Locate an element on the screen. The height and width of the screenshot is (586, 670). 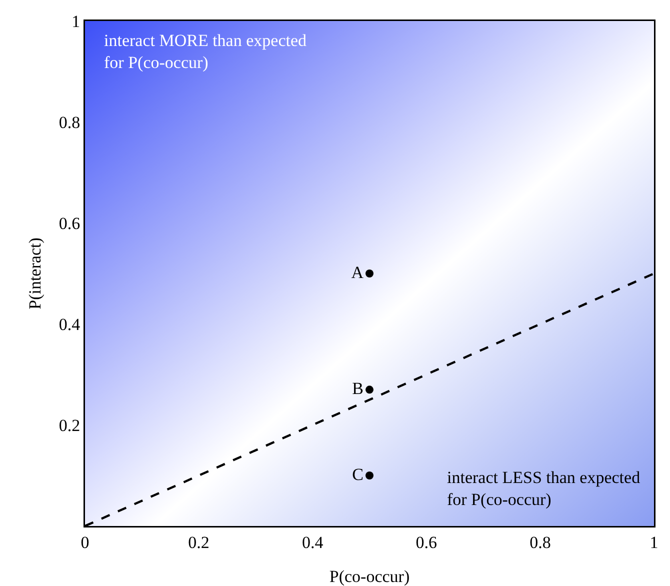
y-tick-label: 0.4 is located at coordinates (69, 324).